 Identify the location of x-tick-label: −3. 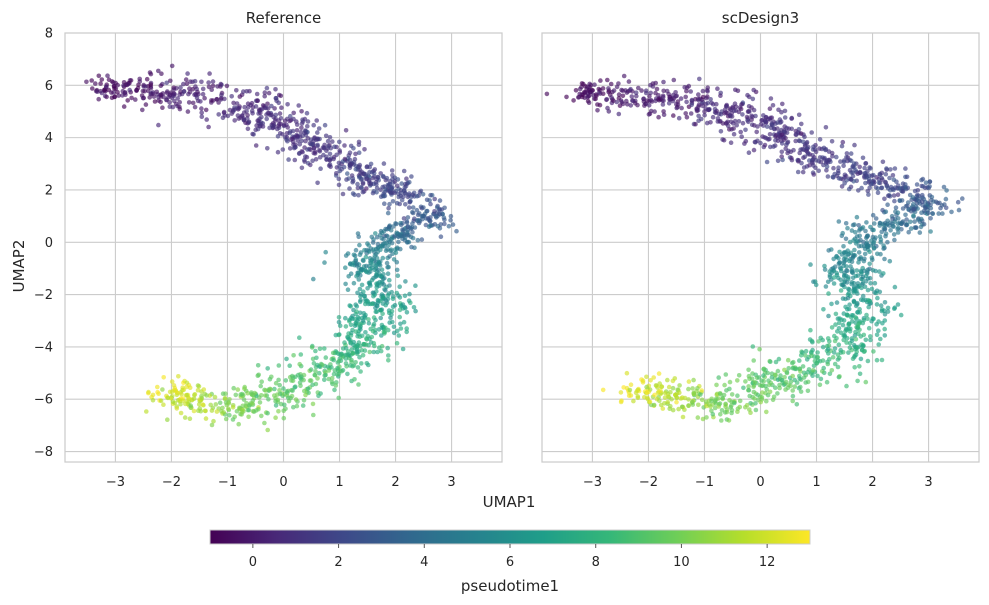
(592, 482).